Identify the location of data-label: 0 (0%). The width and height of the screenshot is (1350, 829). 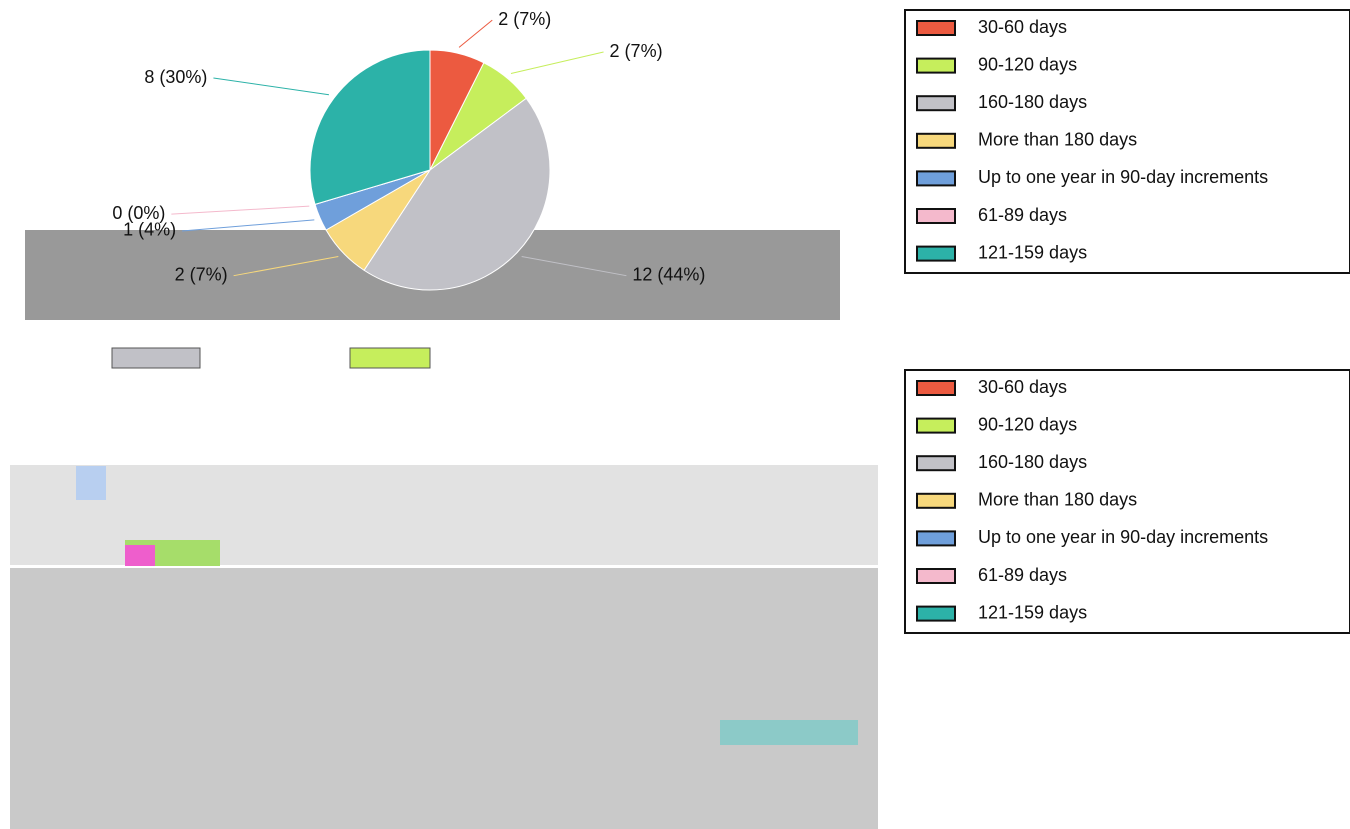
(138, 213).